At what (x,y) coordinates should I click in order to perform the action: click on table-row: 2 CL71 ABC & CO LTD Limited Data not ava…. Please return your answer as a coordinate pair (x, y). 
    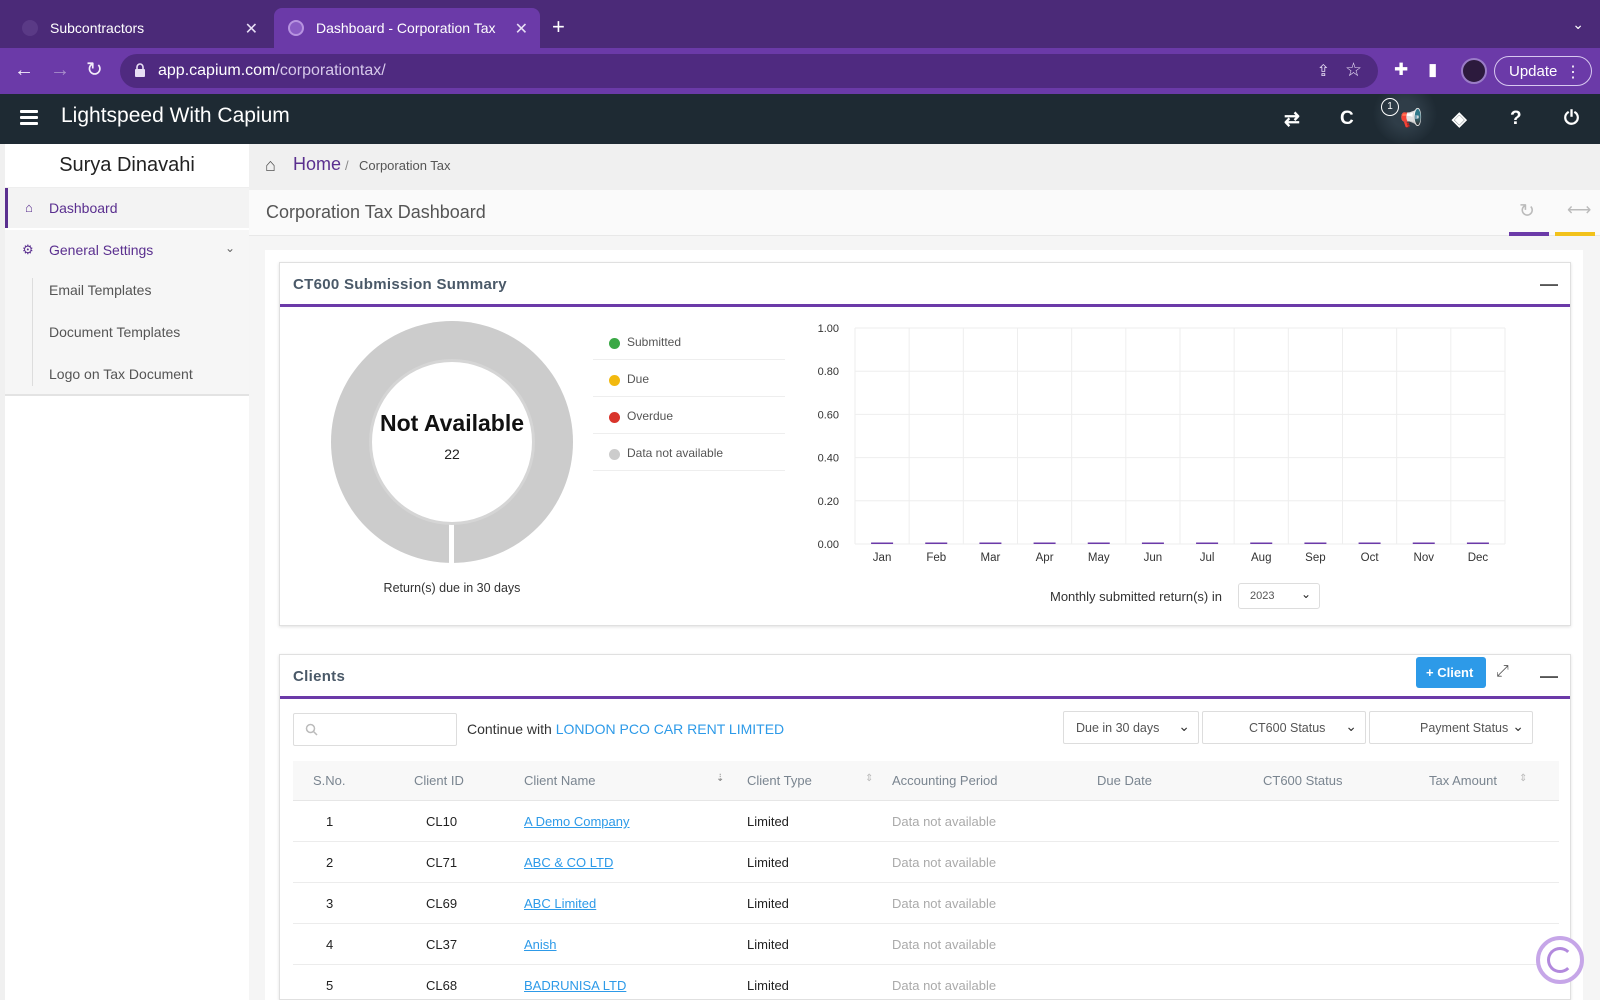
    Looking at the image, I should click on (926, 862).